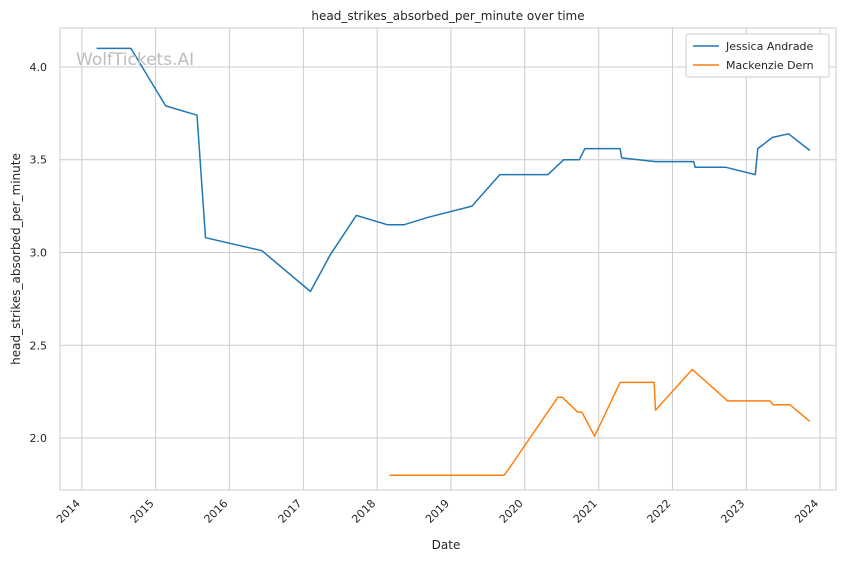 Image resolution: width=844 pixels, height=561 pixels. What do you see at coordinates (216, 511) in the screenshot?
I see `x-tick-label: 2016` at bounding box center [216, 511].